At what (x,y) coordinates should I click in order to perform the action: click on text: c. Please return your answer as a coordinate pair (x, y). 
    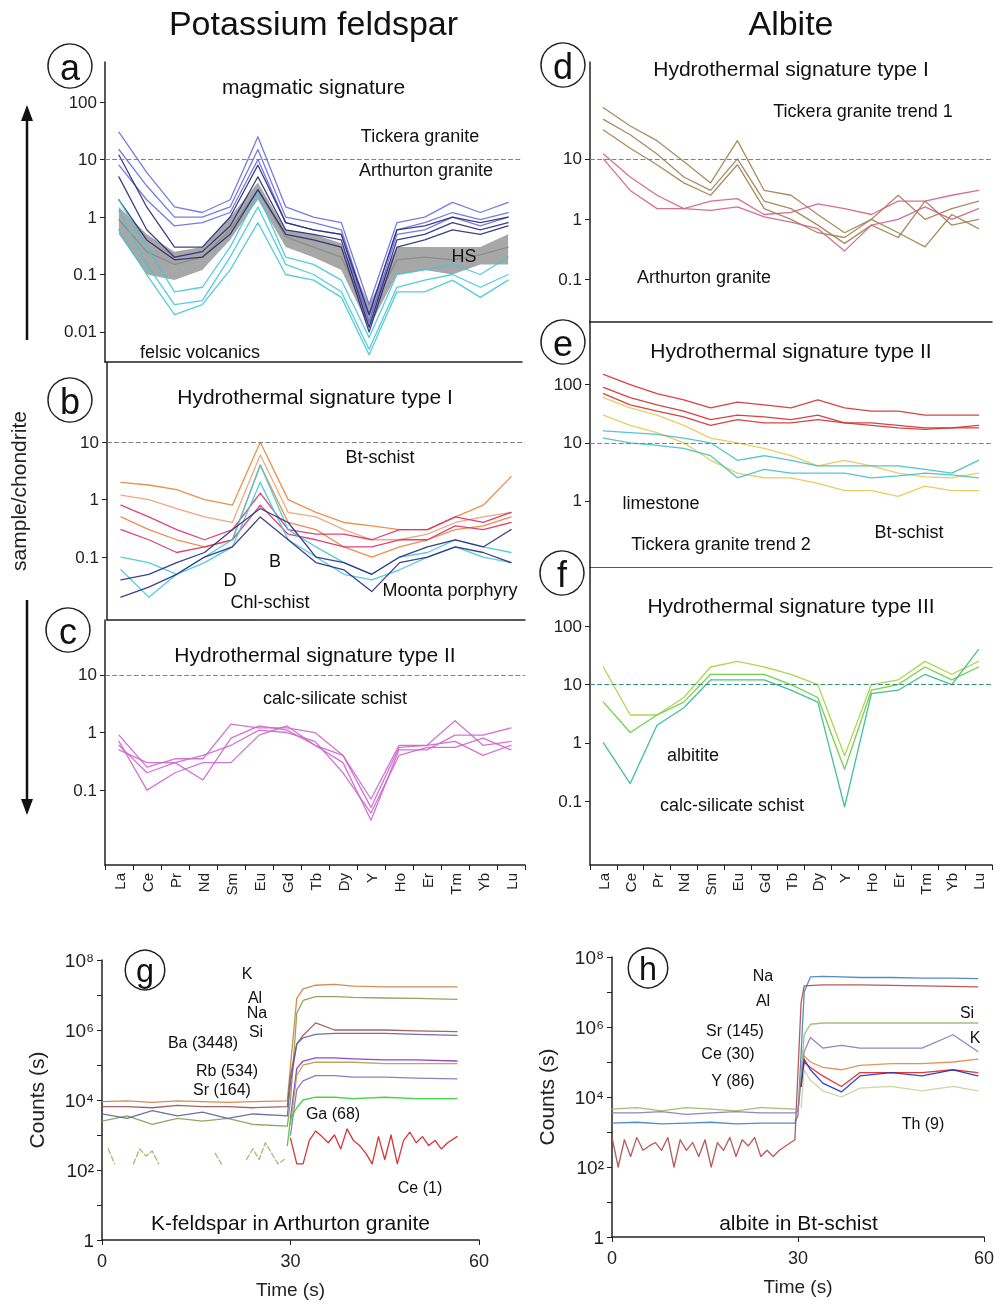
    Looking at the image, I should click on (68, 631).